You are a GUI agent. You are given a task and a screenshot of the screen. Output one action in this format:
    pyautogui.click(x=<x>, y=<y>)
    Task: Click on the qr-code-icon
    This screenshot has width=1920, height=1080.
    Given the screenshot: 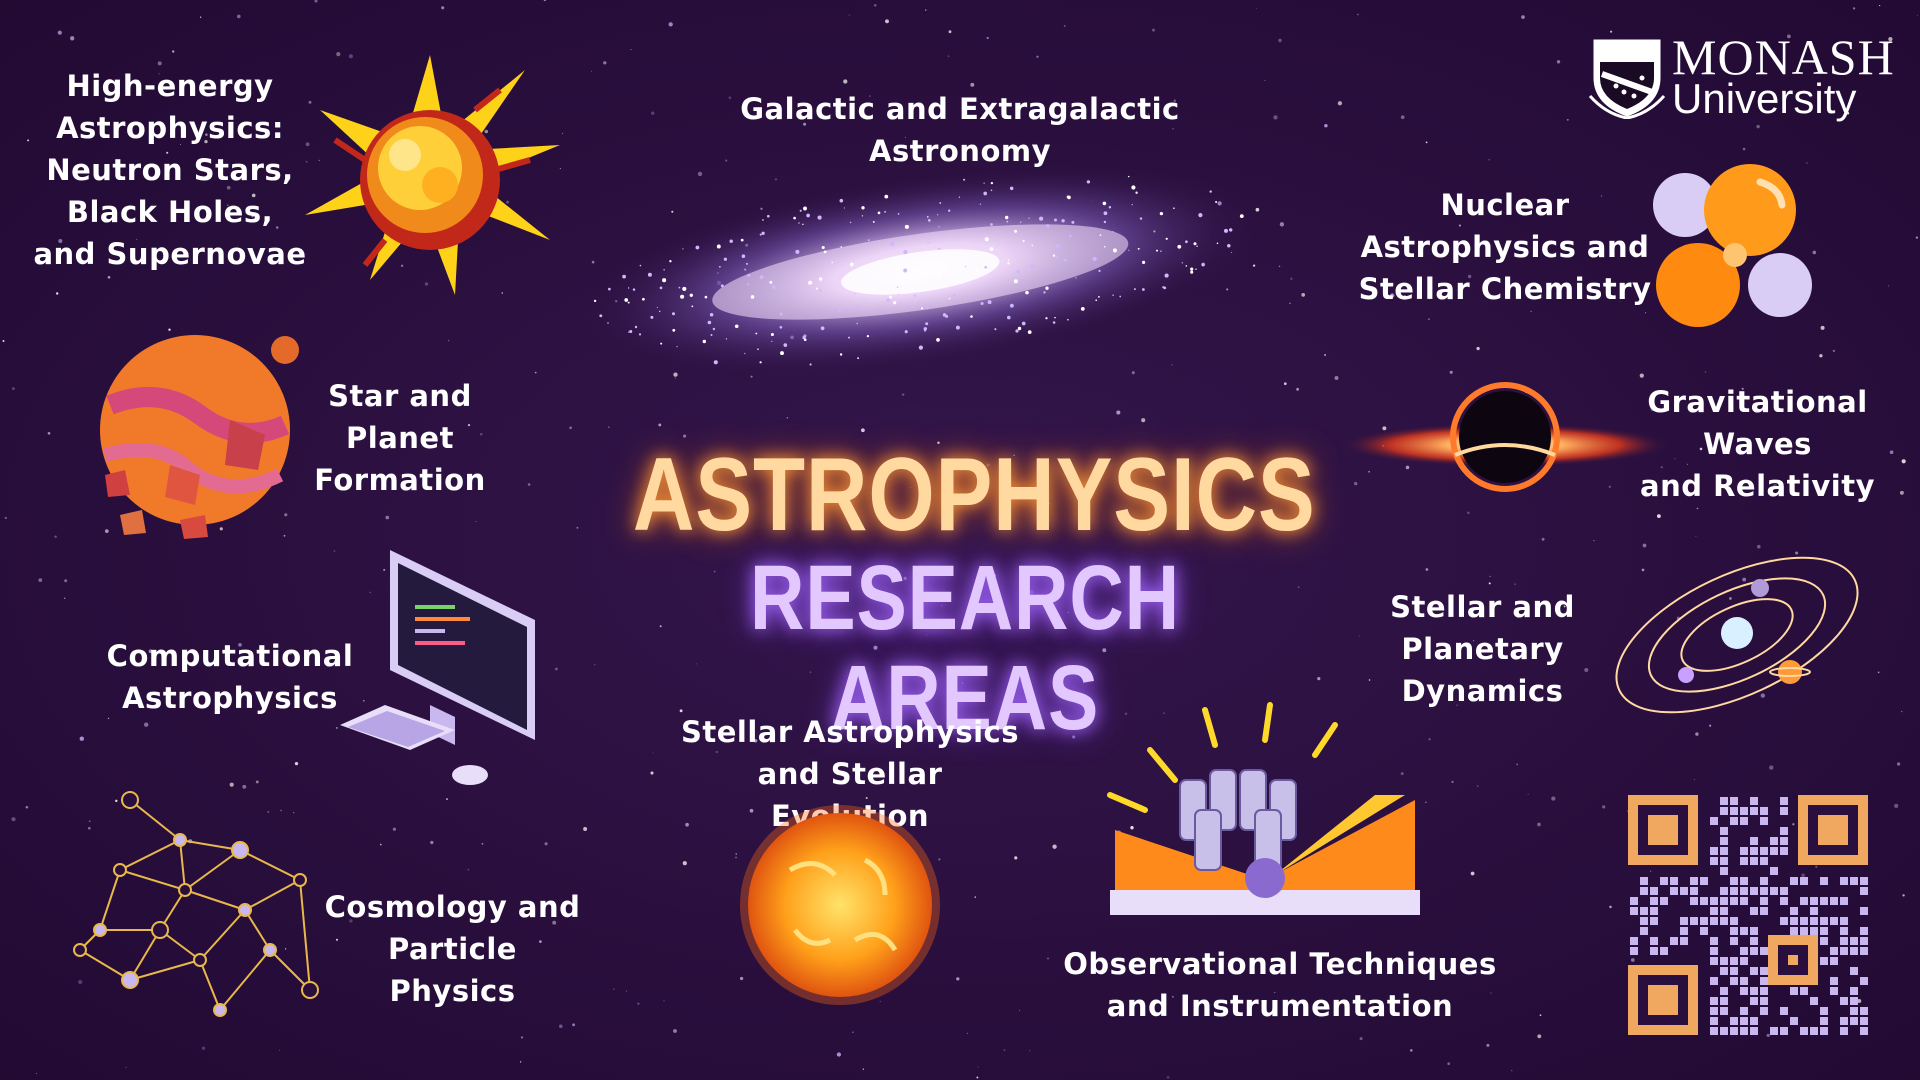 What is the action you would take?
    pyautogui.click(x=1748, y=915)
    